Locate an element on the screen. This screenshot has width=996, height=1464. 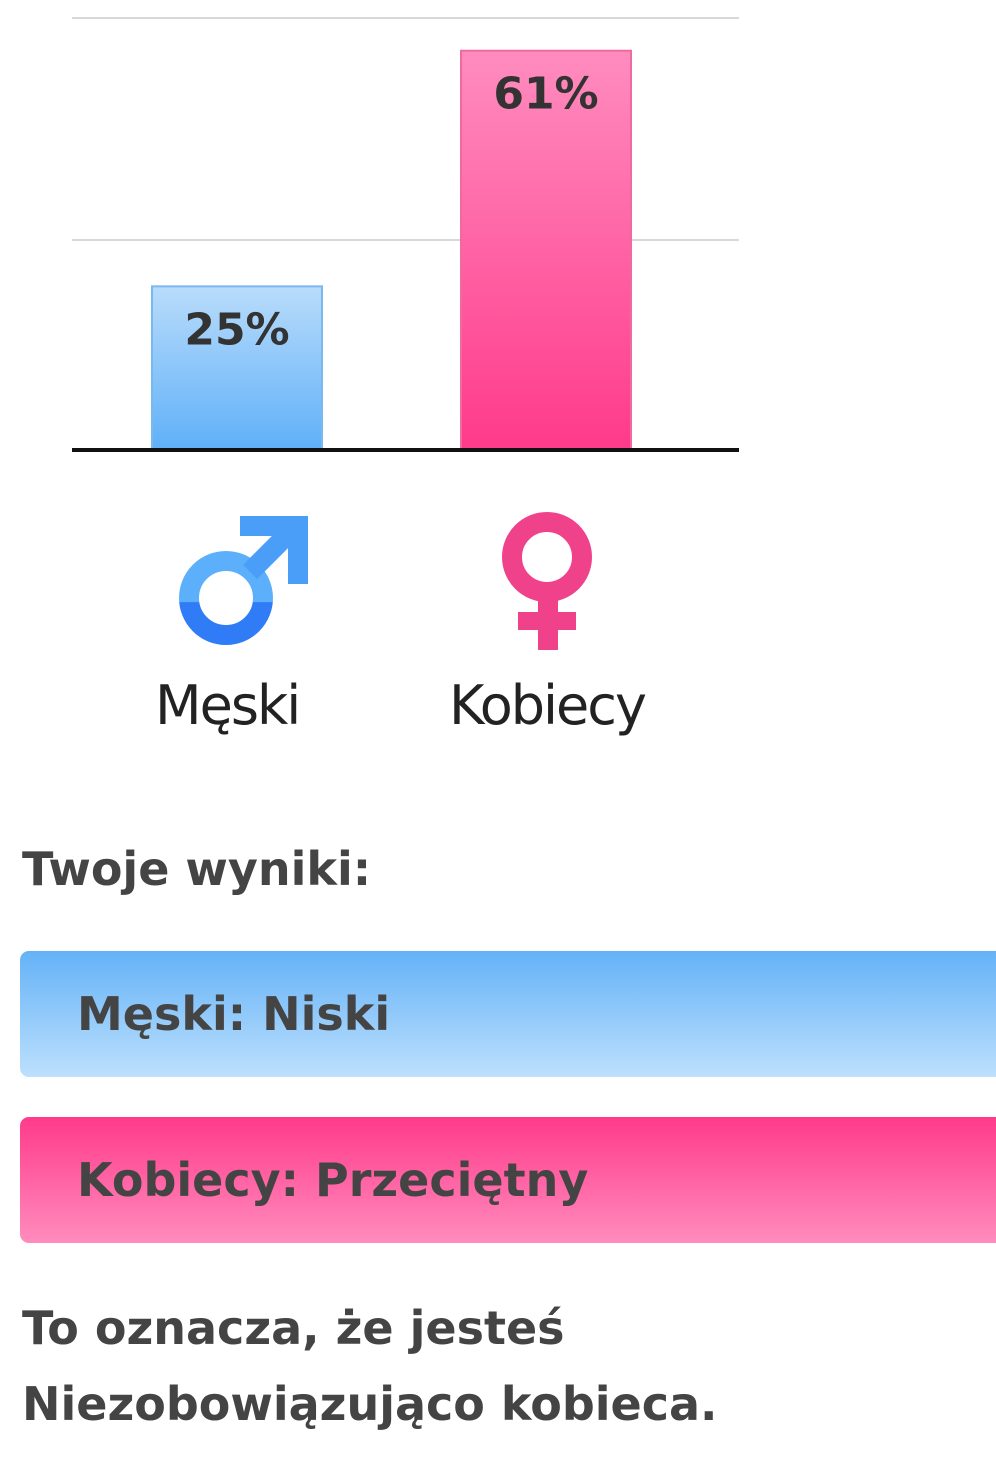
result-female: Kobiecy: Przeciętny is located at coordinates (508, 1180).